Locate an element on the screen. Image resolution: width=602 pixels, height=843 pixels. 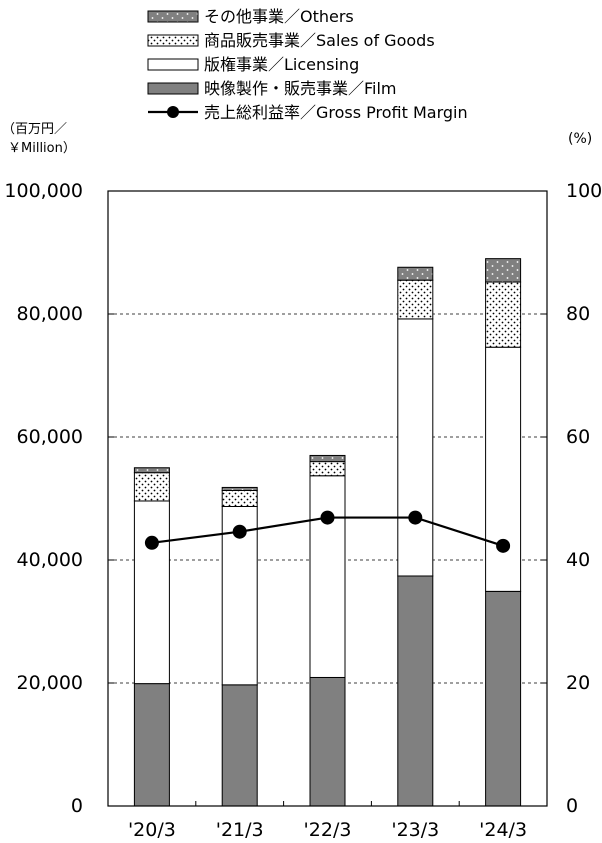
right-tick-label: 80 is located at coordinates (578, 314).